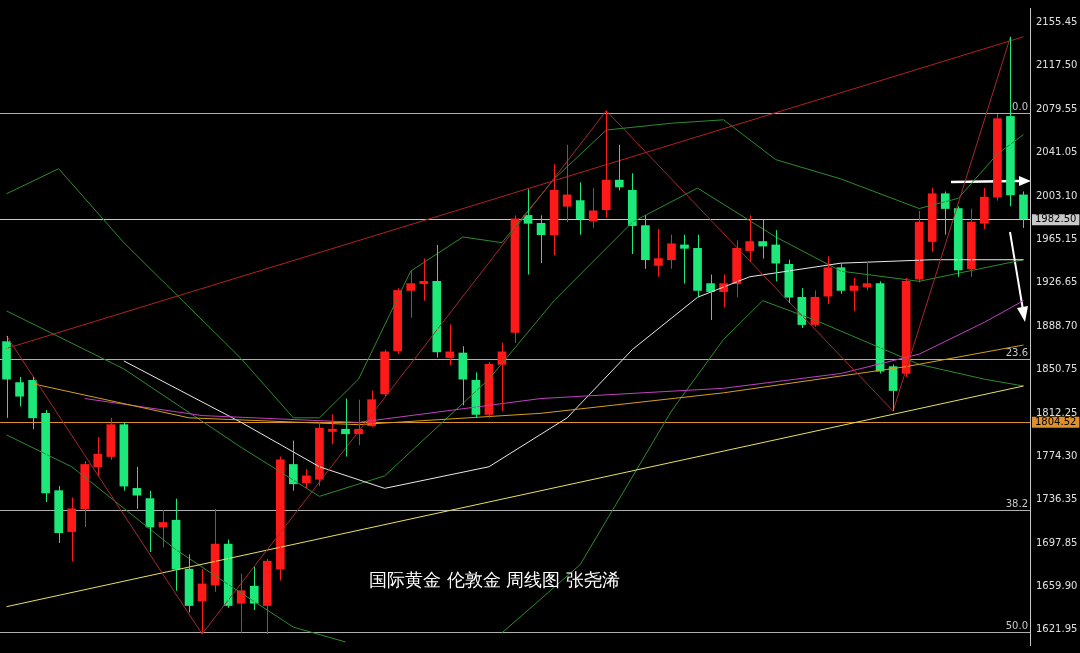  What do you see at coordinates (1057, 455) in the screenshot?
I see `y-tick-label: 1774.30` at bounding box center [1057, 455].